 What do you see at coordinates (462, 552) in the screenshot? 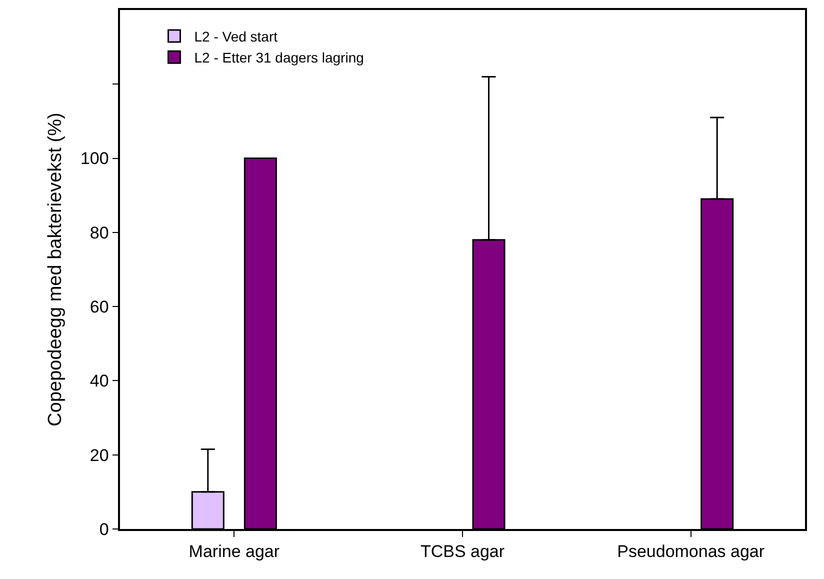
I see `x-tick-label: TCBS agar` at bounding box center [462, 552].